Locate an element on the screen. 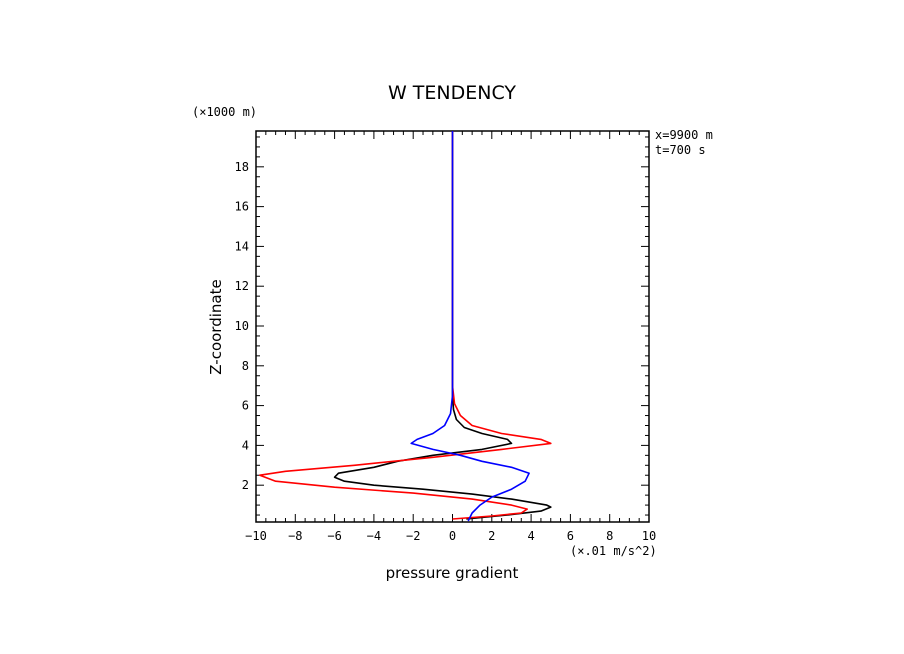 The height and width of the screenshot is (654, 904). x-tick-label: 4 is located at coordinates (530, 536).